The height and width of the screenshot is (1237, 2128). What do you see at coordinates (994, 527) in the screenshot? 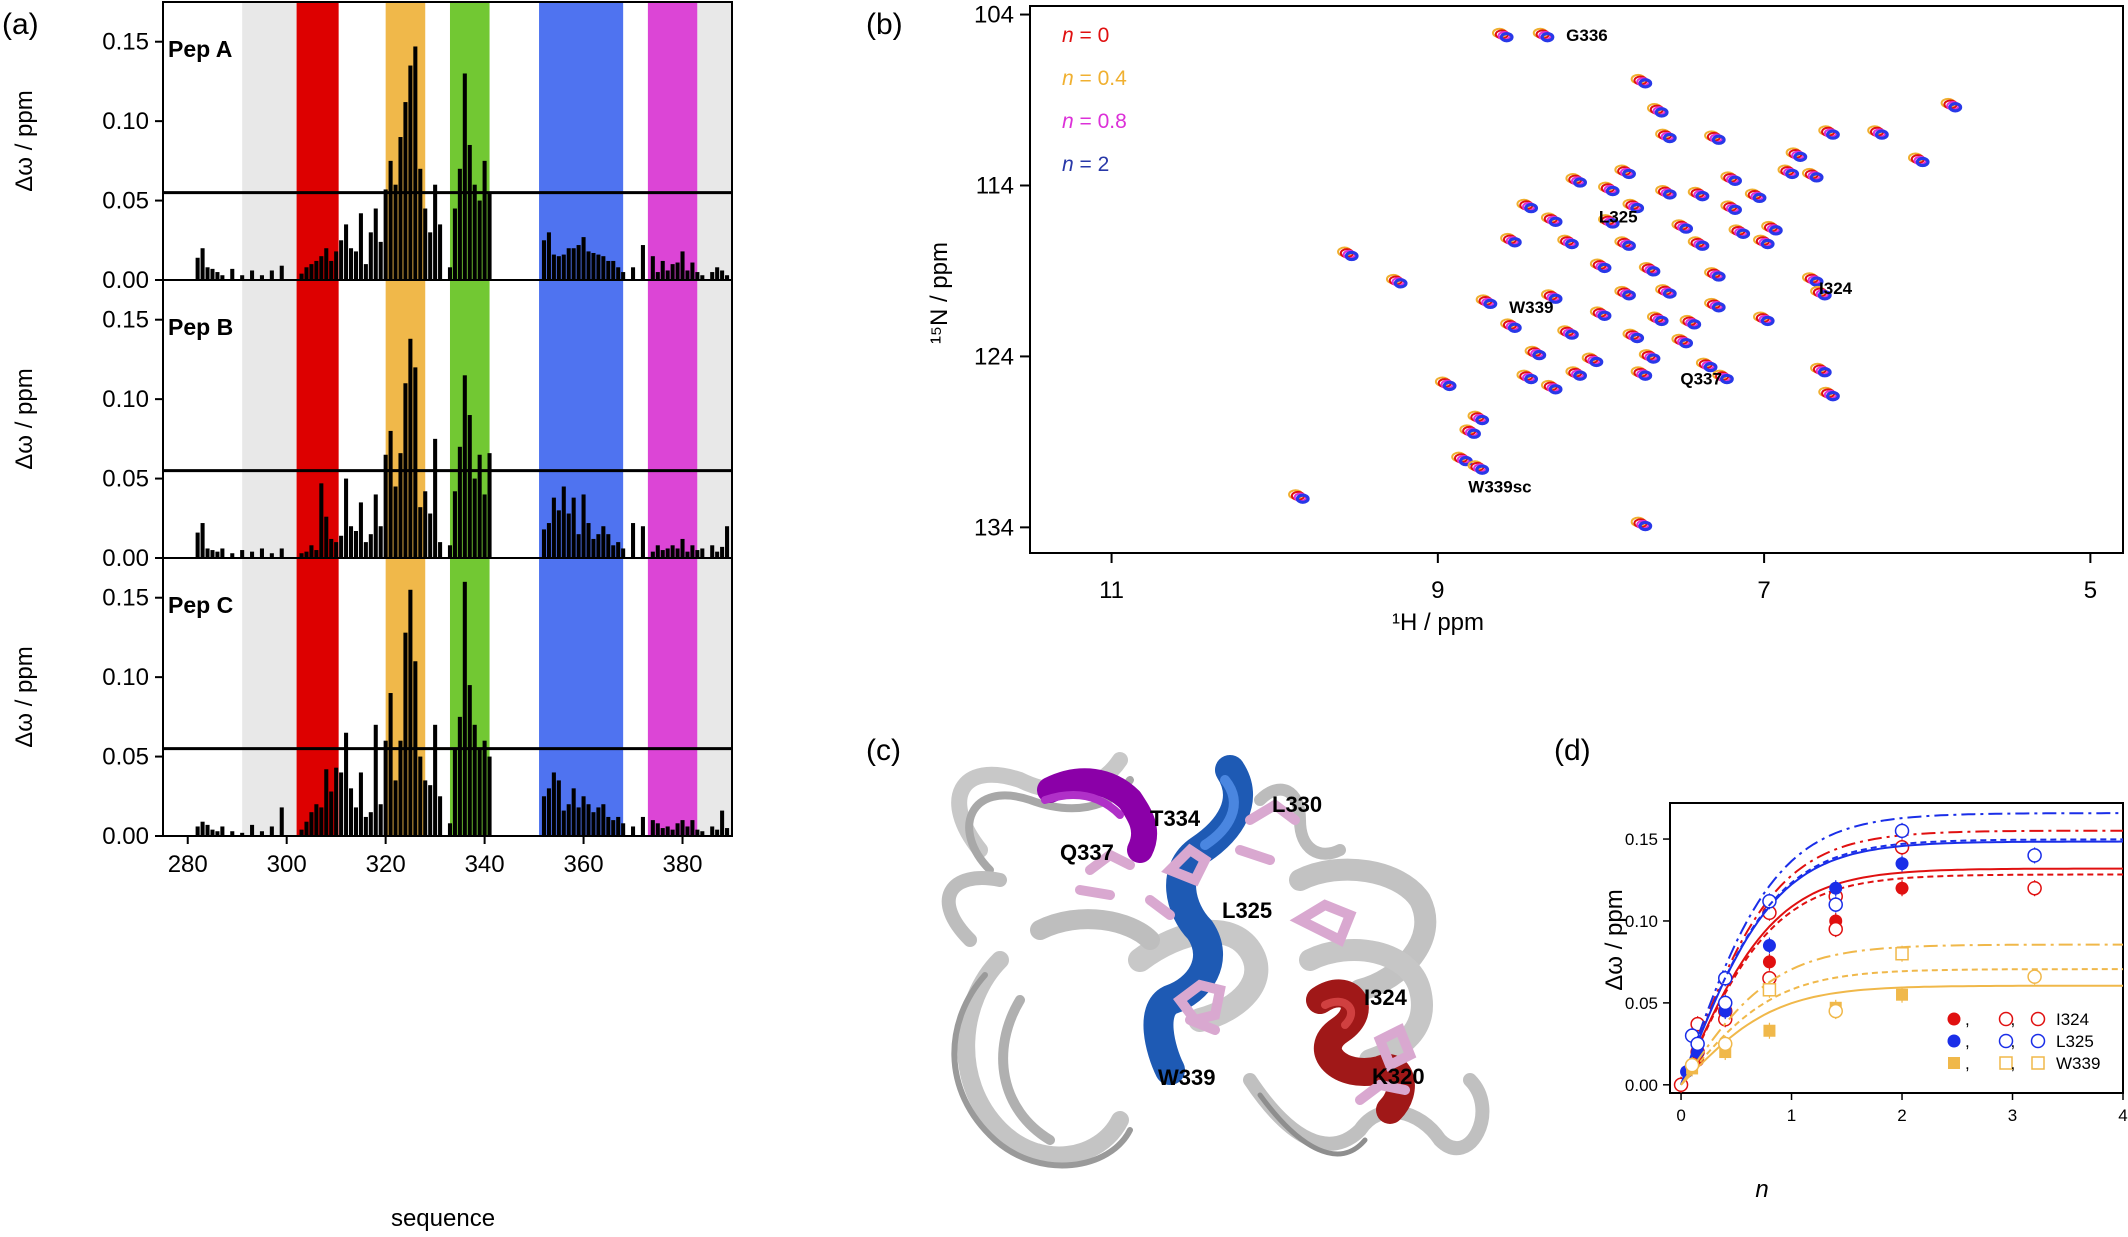
I see `y-tick-label: 134` at bounding box center [994, 527].